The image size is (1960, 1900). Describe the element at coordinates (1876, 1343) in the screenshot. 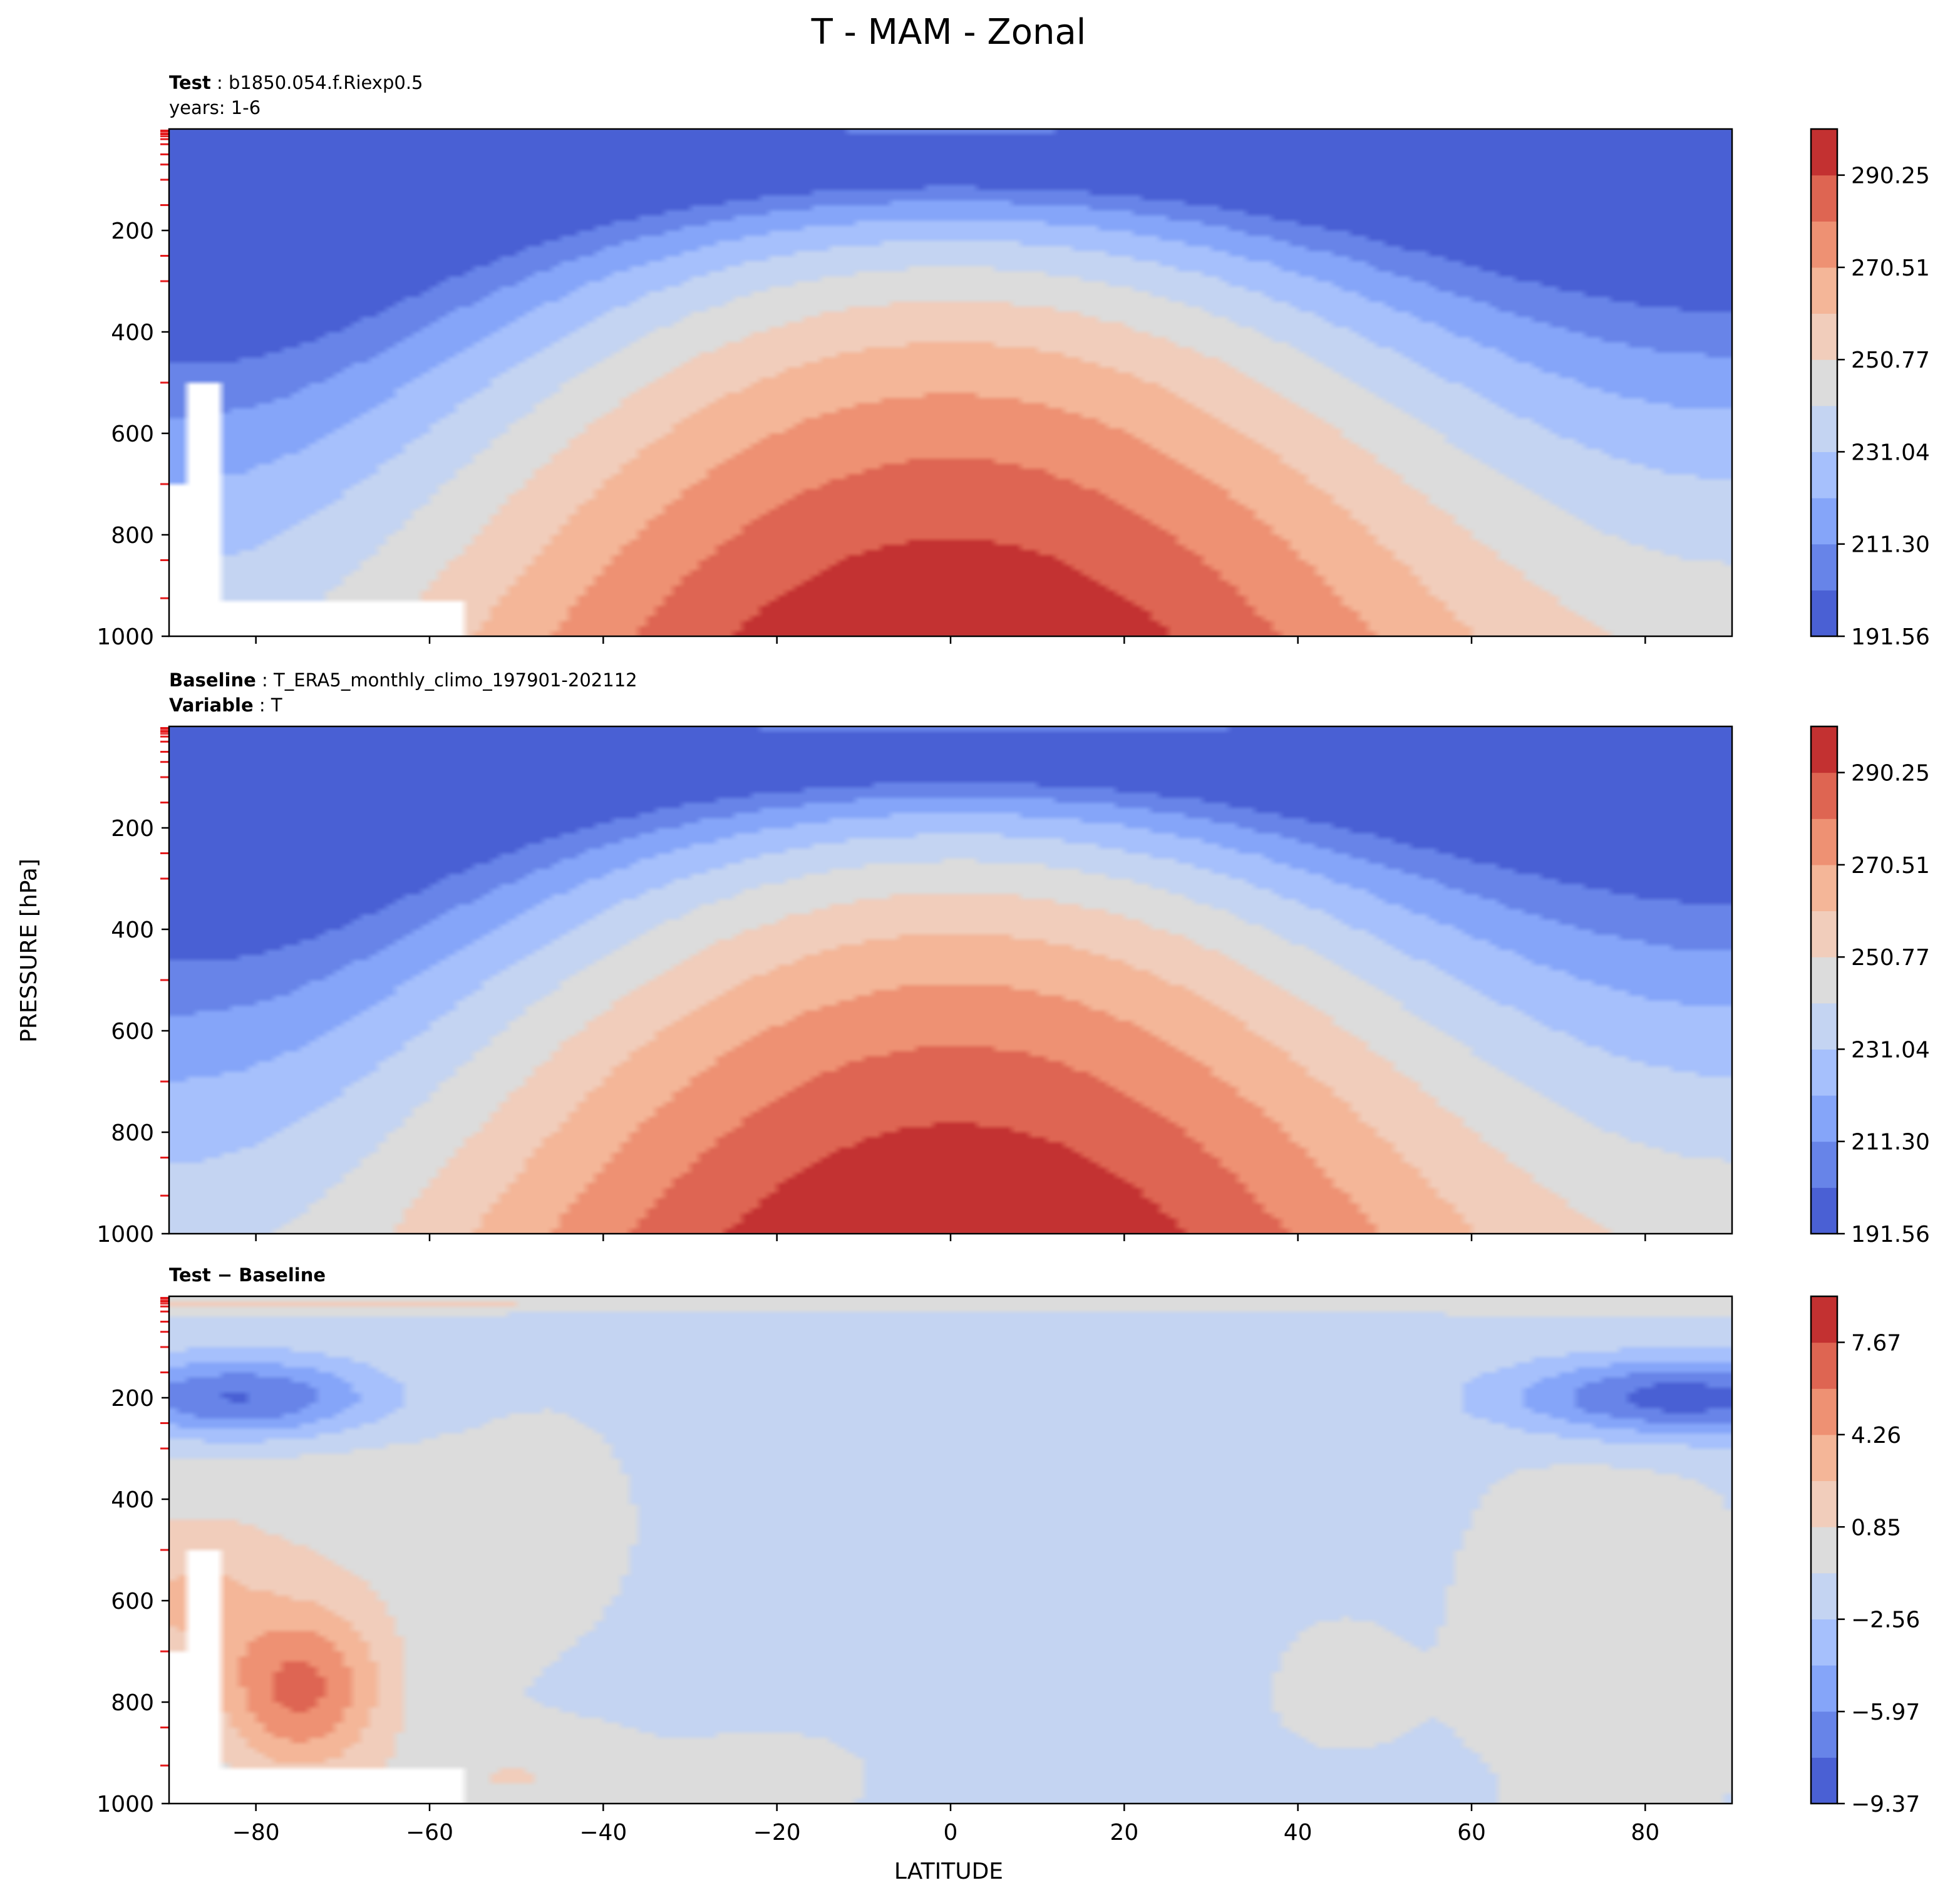

I see `colorbar-tick-label: 7.67` at that location.